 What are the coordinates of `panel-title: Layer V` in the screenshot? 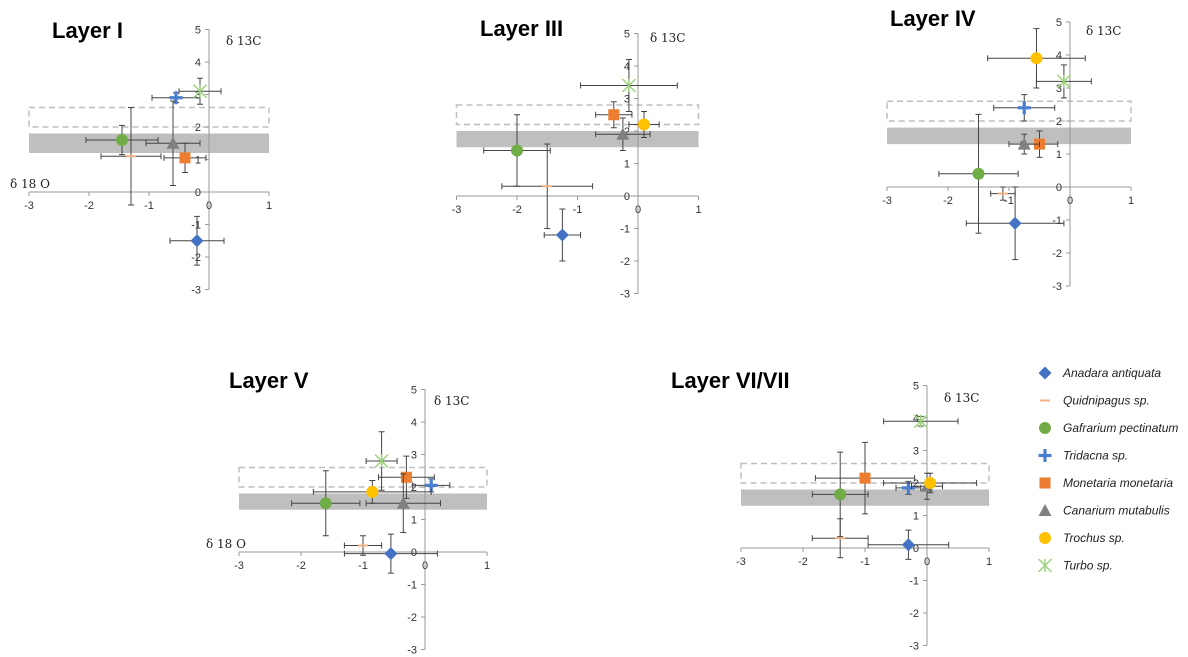 It's located at (269, 380).